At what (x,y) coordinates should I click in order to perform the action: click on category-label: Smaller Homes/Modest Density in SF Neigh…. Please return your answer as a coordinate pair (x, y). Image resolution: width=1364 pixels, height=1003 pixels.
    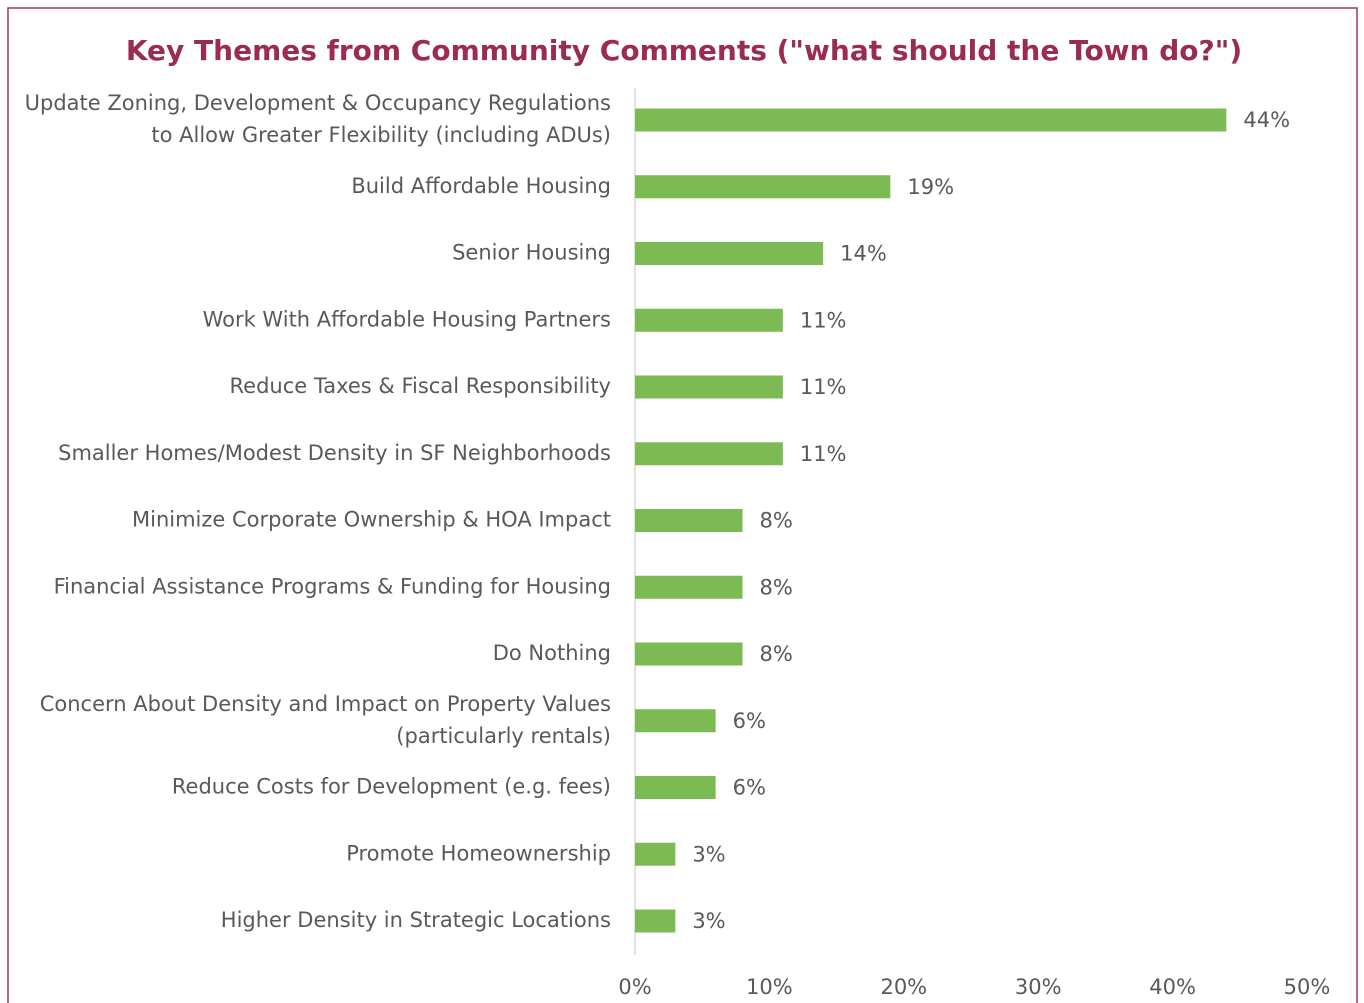
    Looking at the image, I should click on (334, 453).